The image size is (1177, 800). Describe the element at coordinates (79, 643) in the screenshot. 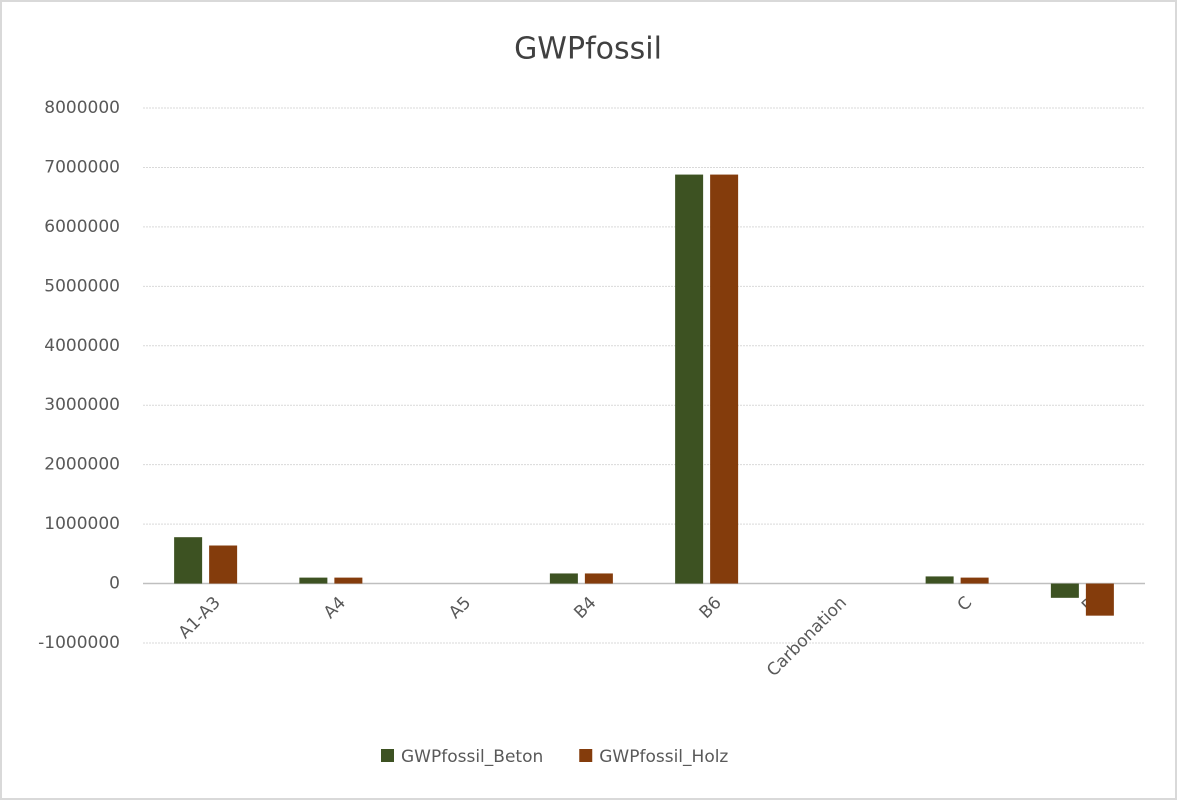

I see `y-tick-label: -1000000` at that location.